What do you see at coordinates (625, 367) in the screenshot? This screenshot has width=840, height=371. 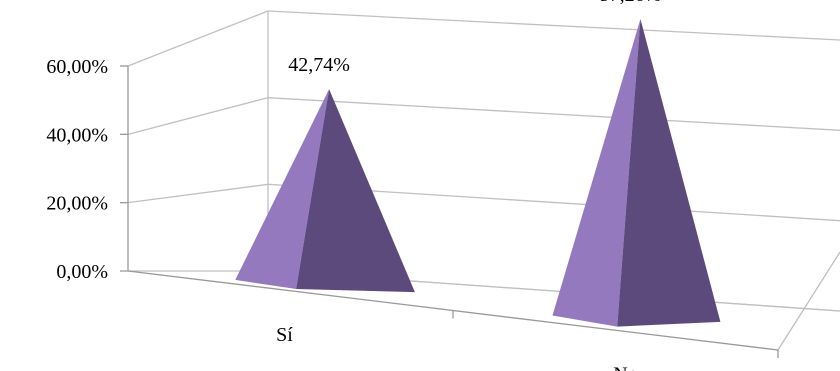 I see `category-label-1: No` at bounding box center [625, 367].